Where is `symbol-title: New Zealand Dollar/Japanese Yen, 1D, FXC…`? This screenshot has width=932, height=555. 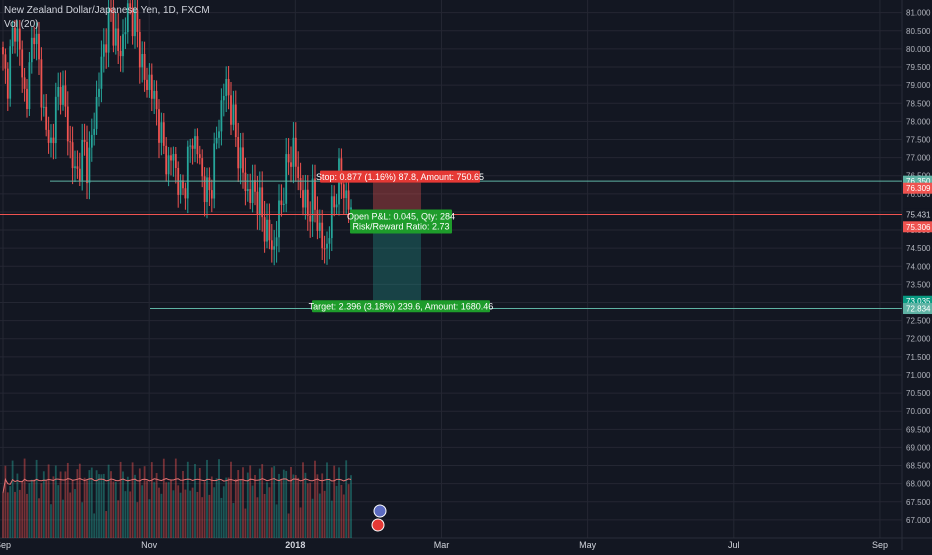
symbol-title: New Zealand Dollar/Japanese Yen, 1D, FXC… is located at coordinates (107, 10).